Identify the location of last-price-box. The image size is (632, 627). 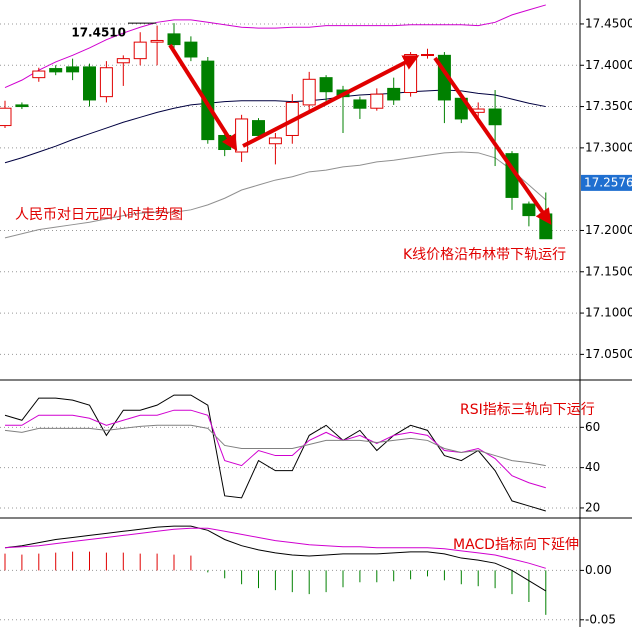
(606, 182).